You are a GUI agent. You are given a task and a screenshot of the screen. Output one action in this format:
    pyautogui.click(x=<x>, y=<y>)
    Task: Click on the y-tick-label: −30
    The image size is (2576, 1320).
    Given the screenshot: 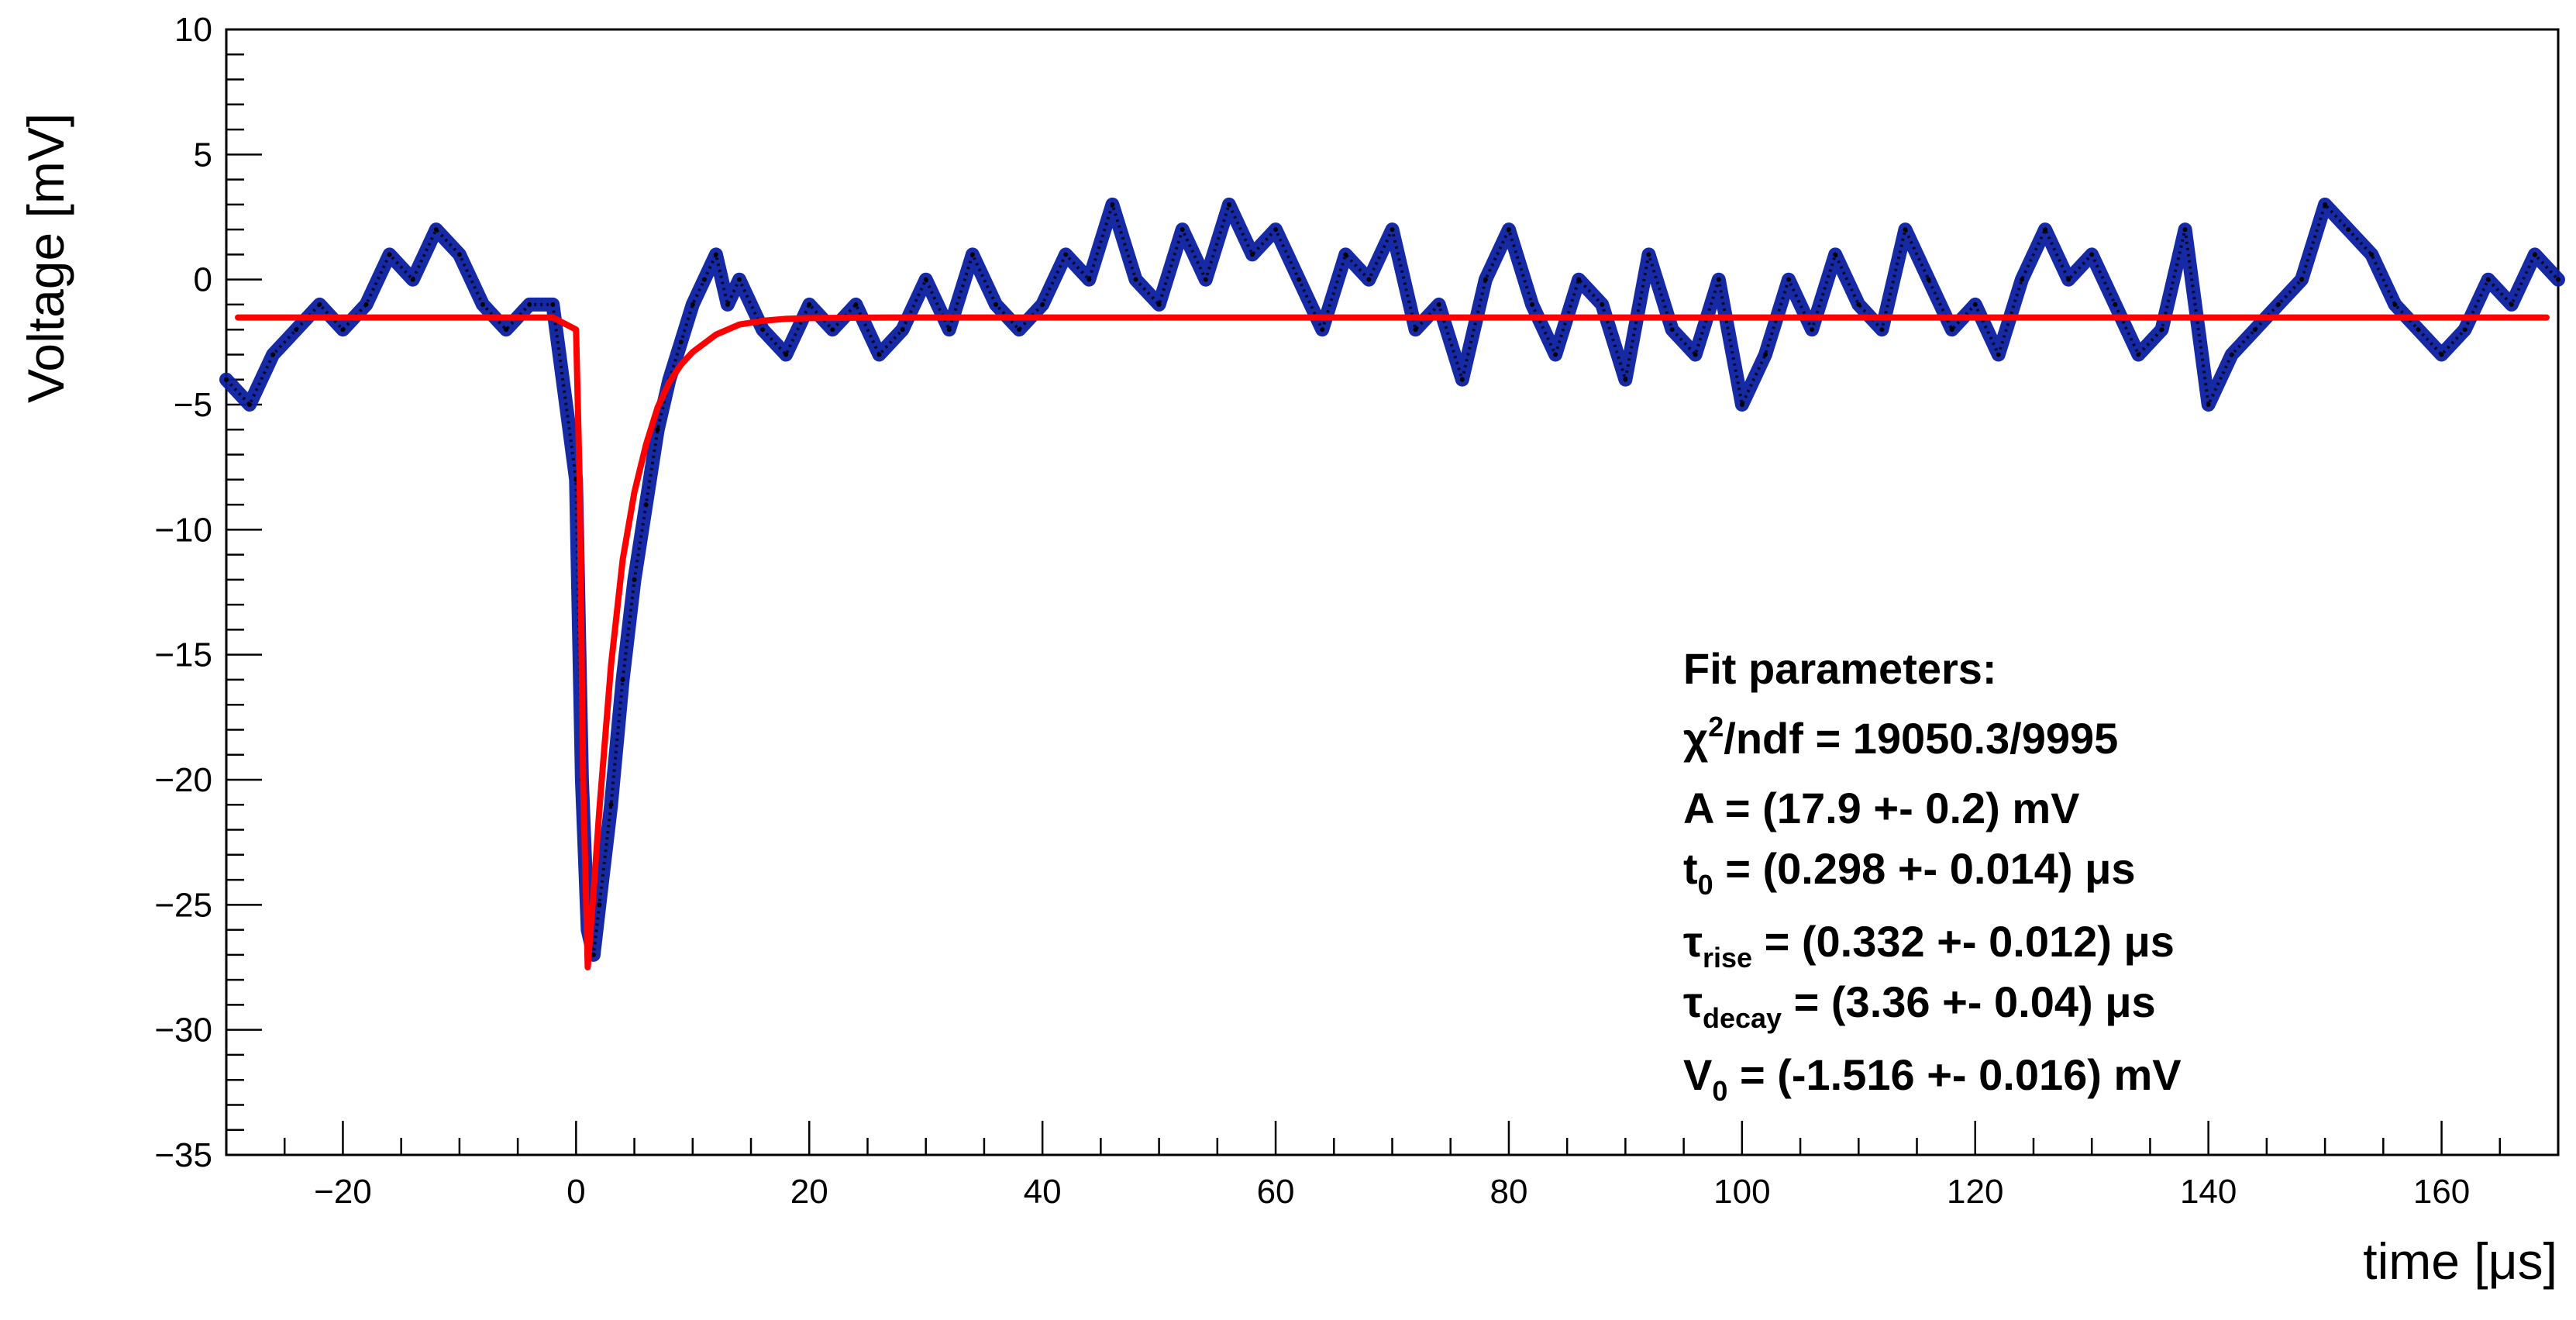 What is the action you would take?
    pyautogui.click(x=183, y=1030)
    